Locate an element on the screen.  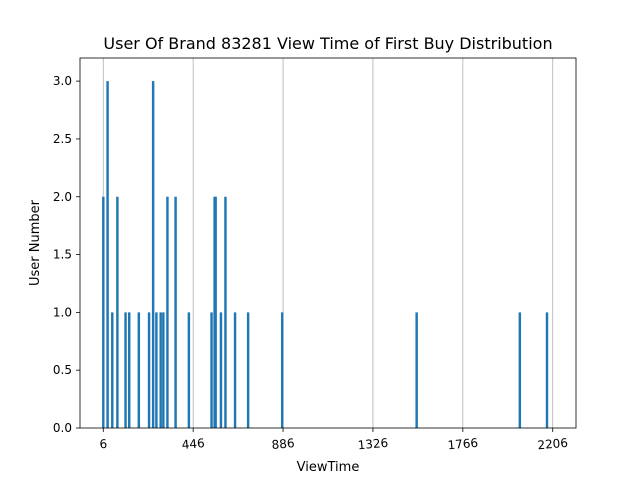
y-tick-label: 2.0 is located at coordinates (62, 197).